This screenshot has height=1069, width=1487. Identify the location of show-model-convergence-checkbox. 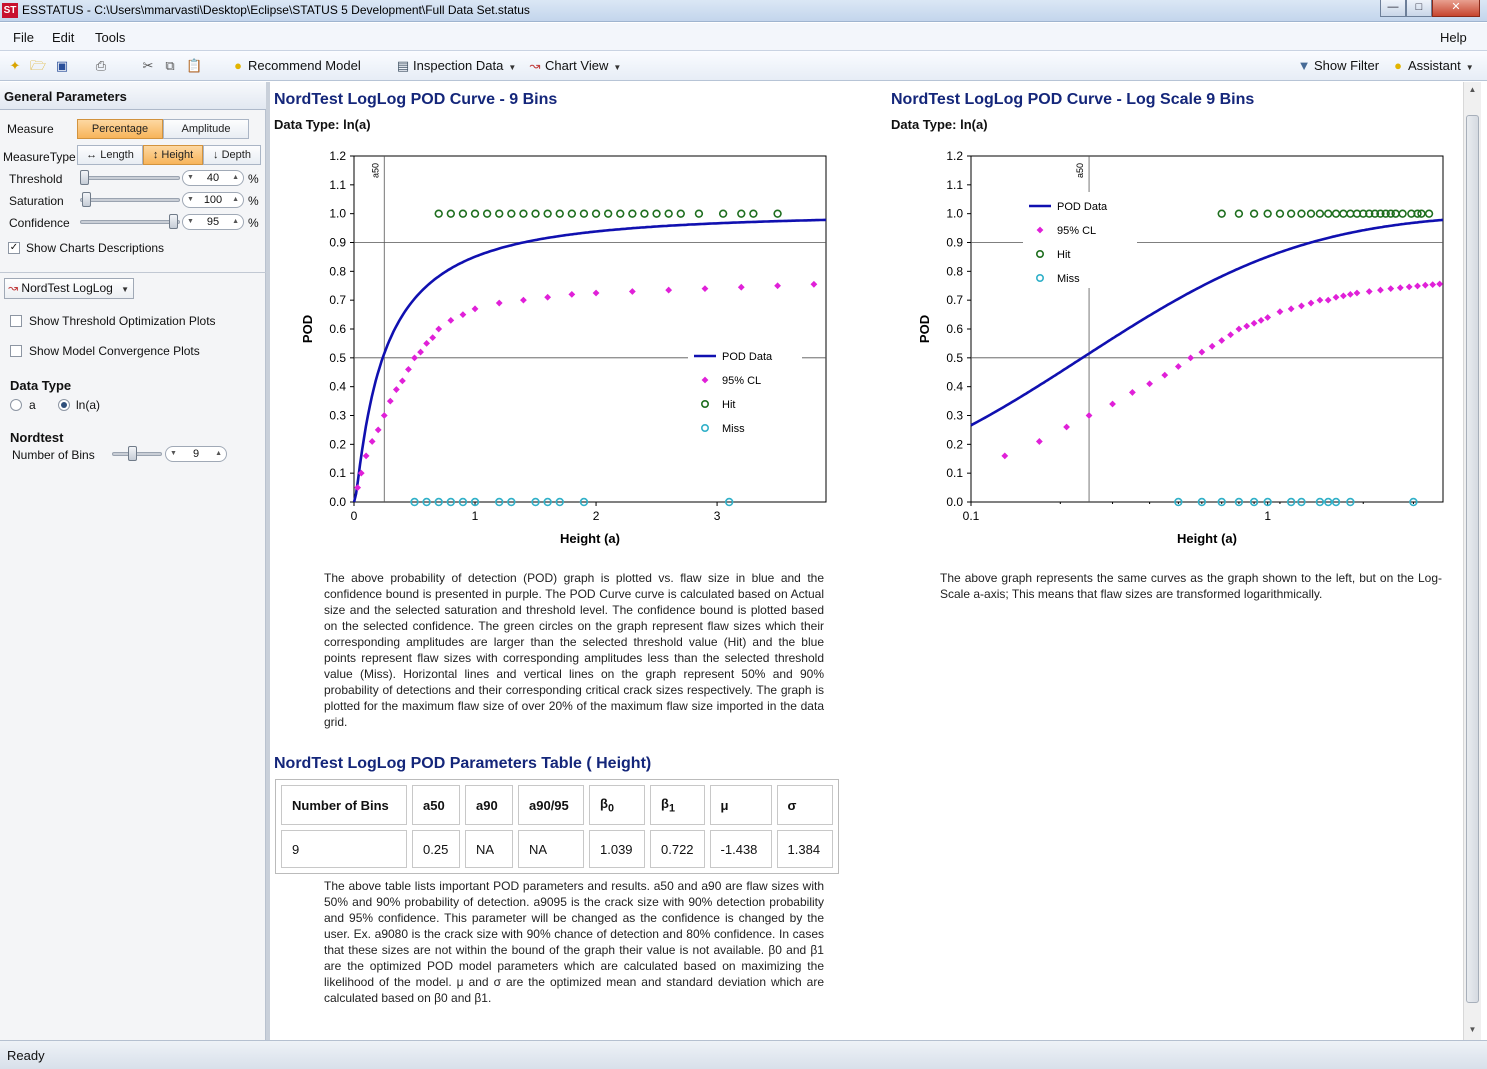
(16, 351).